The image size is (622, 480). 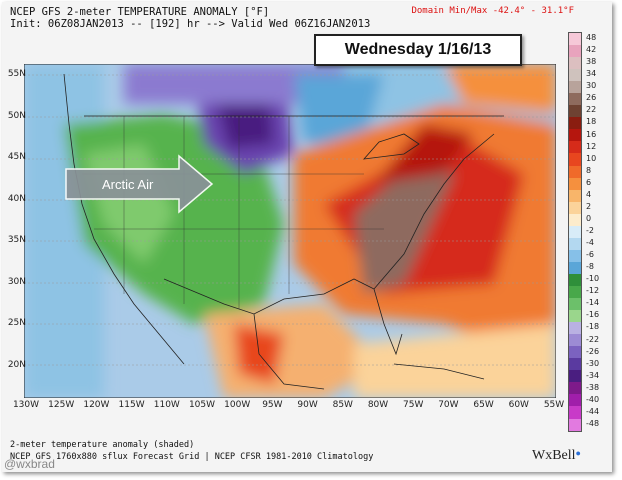 I want to click on colorbar-label: 48, so click(x=591, y=38).